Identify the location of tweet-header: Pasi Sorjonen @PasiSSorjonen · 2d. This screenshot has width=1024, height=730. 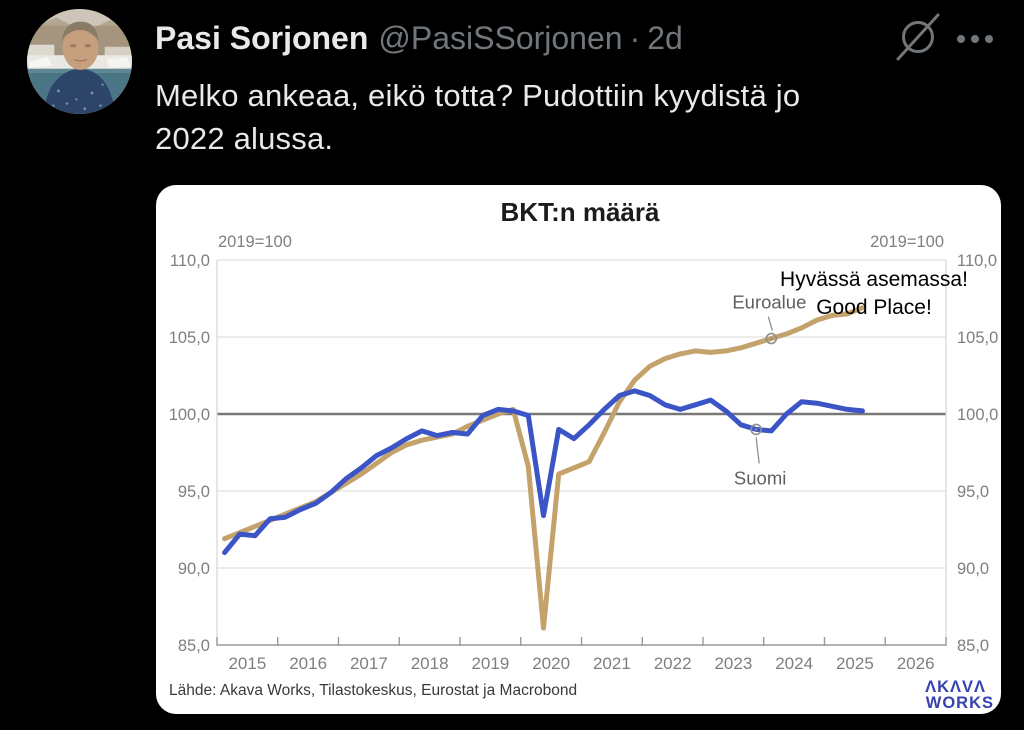
(505, 38).